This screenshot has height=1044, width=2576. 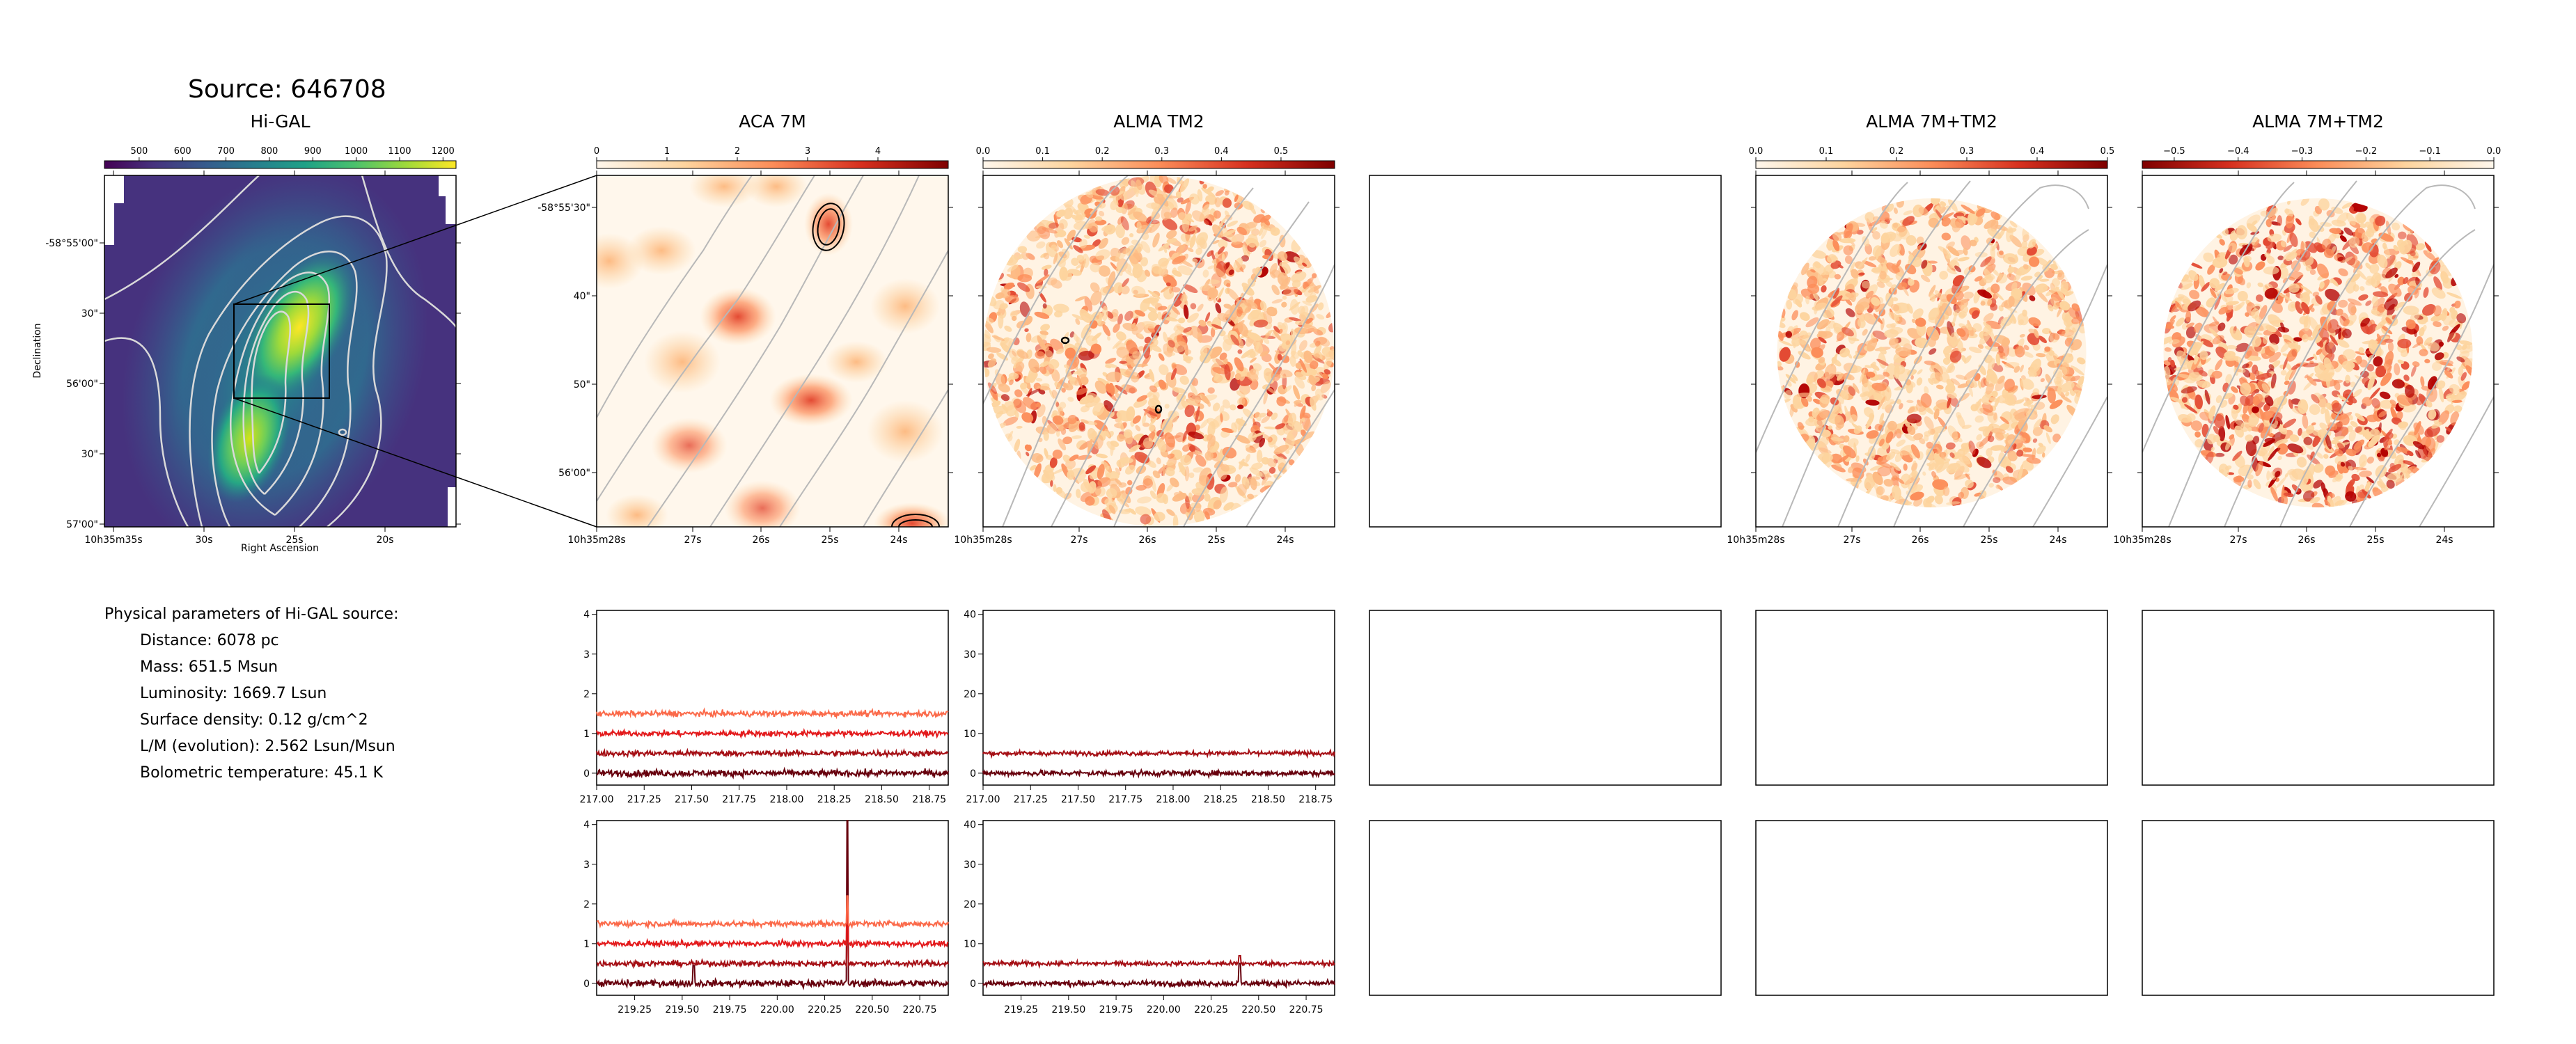 I want to click on colorbar-tick-label: 0.1, so click(x=1826, y=151).